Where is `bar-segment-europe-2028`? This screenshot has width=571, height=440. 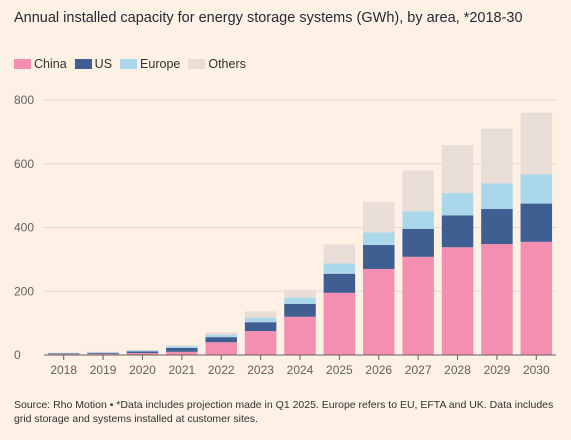 bar-segment-europe-2028 is located at coordinates (457, 204).